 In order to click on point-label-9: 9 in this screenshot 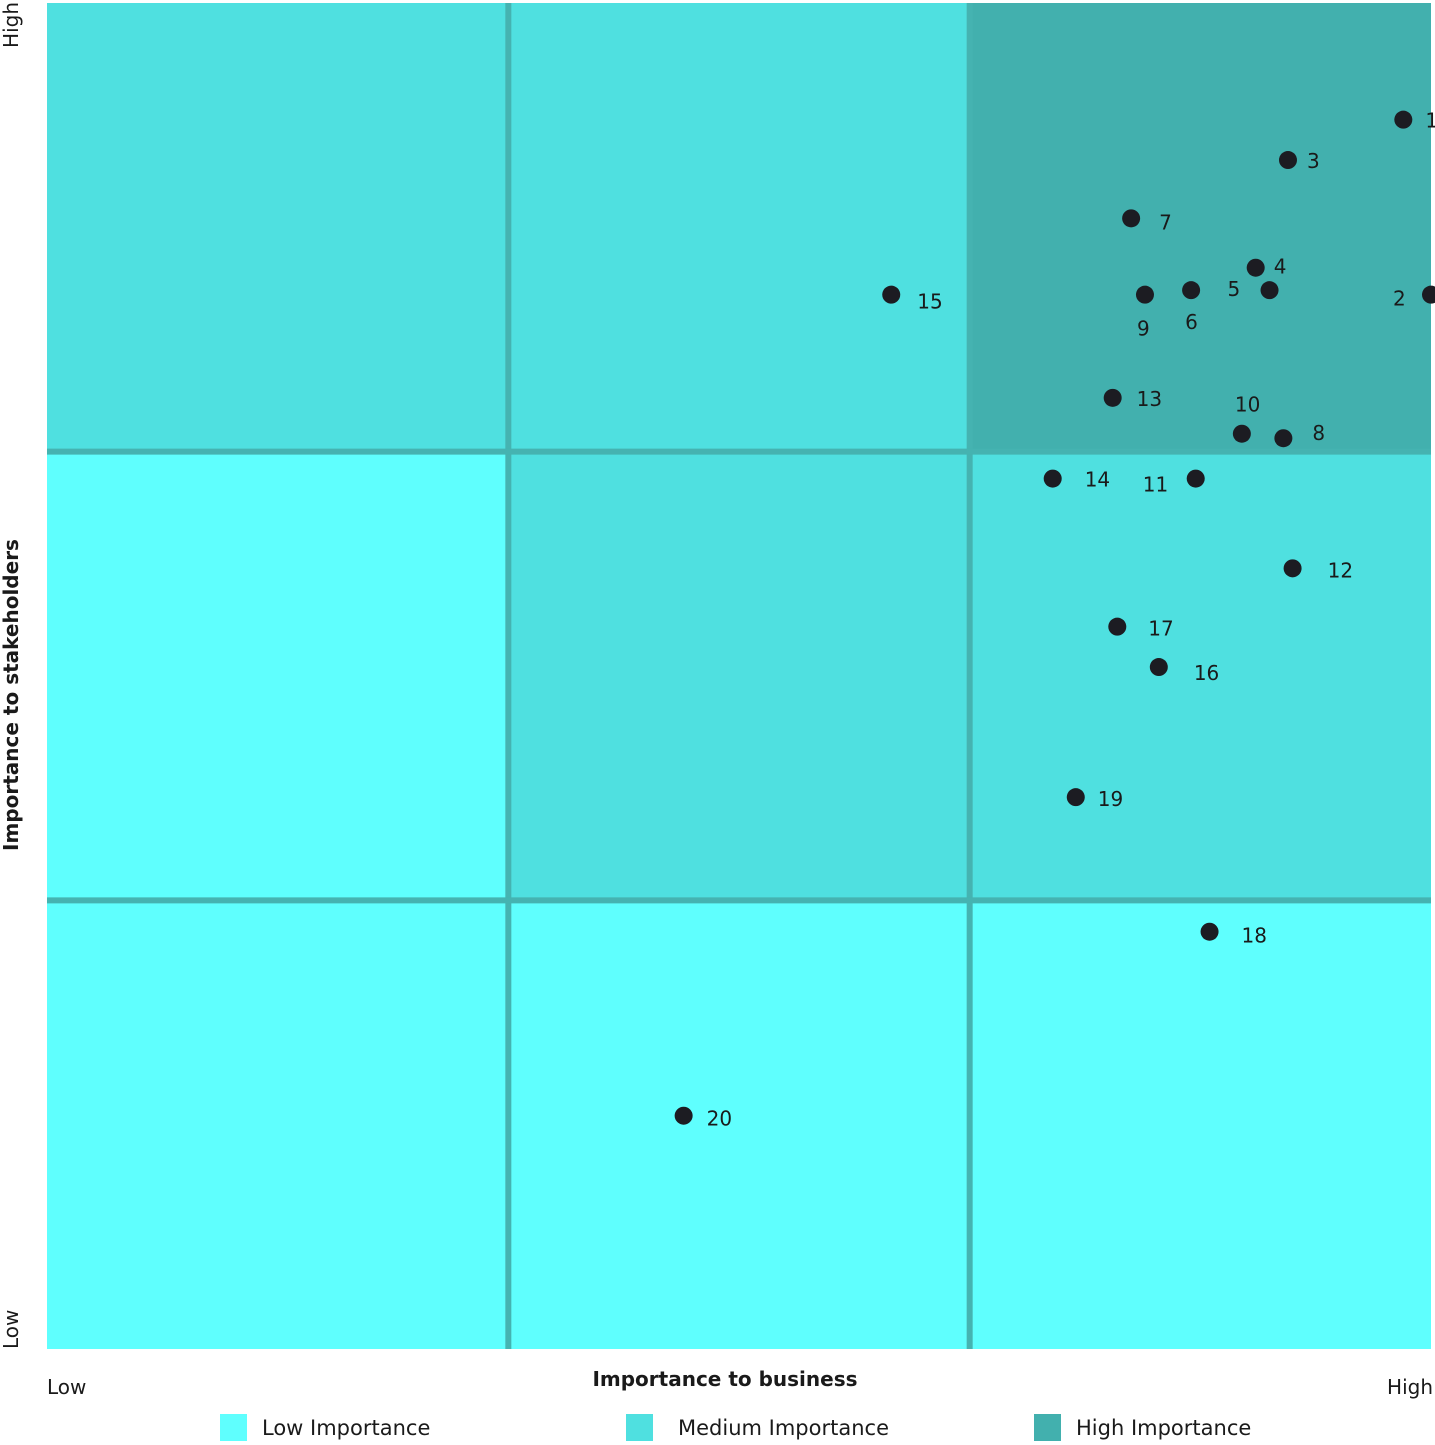, I will do `click(1143, 329)`.